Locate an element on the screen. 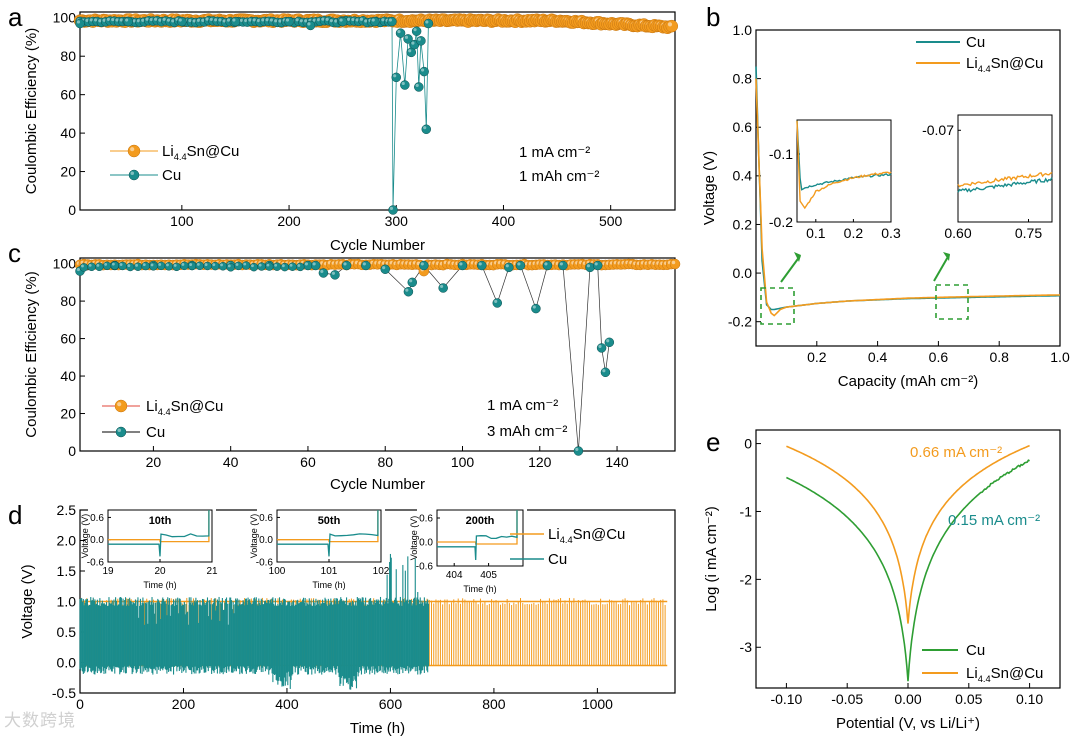  inset-title: 200th is located at coordinates (480, 521).